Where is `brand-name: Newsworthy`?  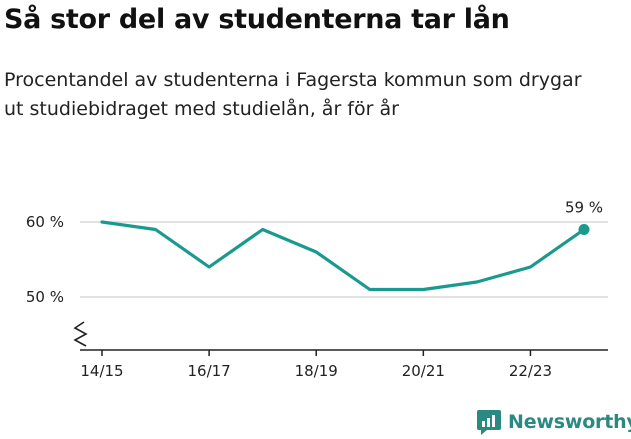 brand-name: Newsworthy is located at coordinates (569, 422).